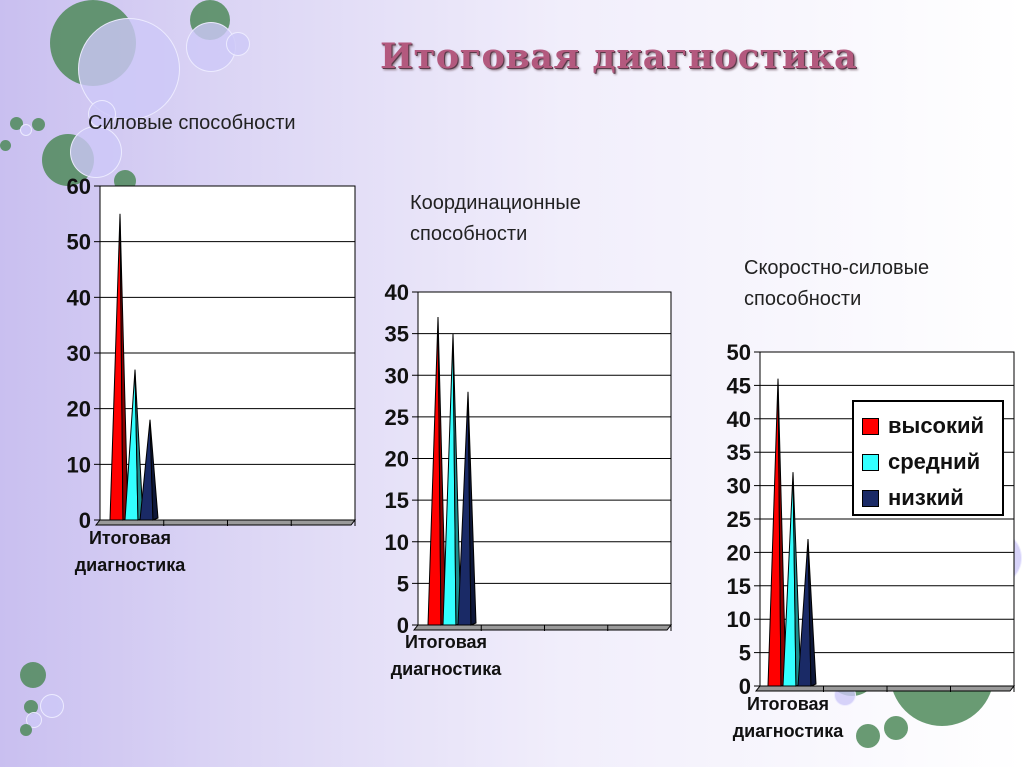 Image resolution: width=1024 pixels, height=767 pixels. I want to click on legend-label-low: низкий, so click(926, 497).